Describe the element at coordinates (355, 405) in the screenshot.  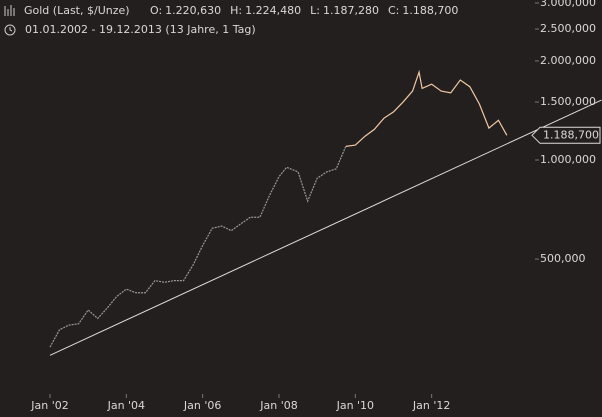
I see `x-tick-label: Jan '10` at that location.